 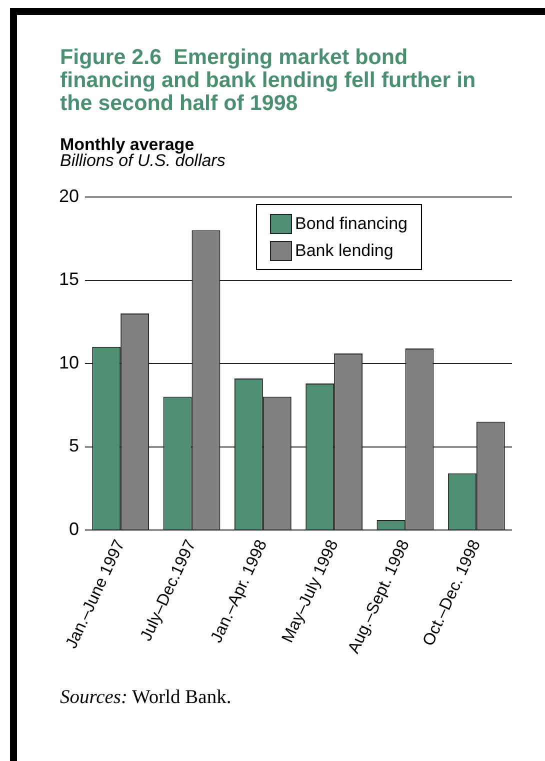 I want to click on y-tick-label: 15, so click(x=68, y=279).